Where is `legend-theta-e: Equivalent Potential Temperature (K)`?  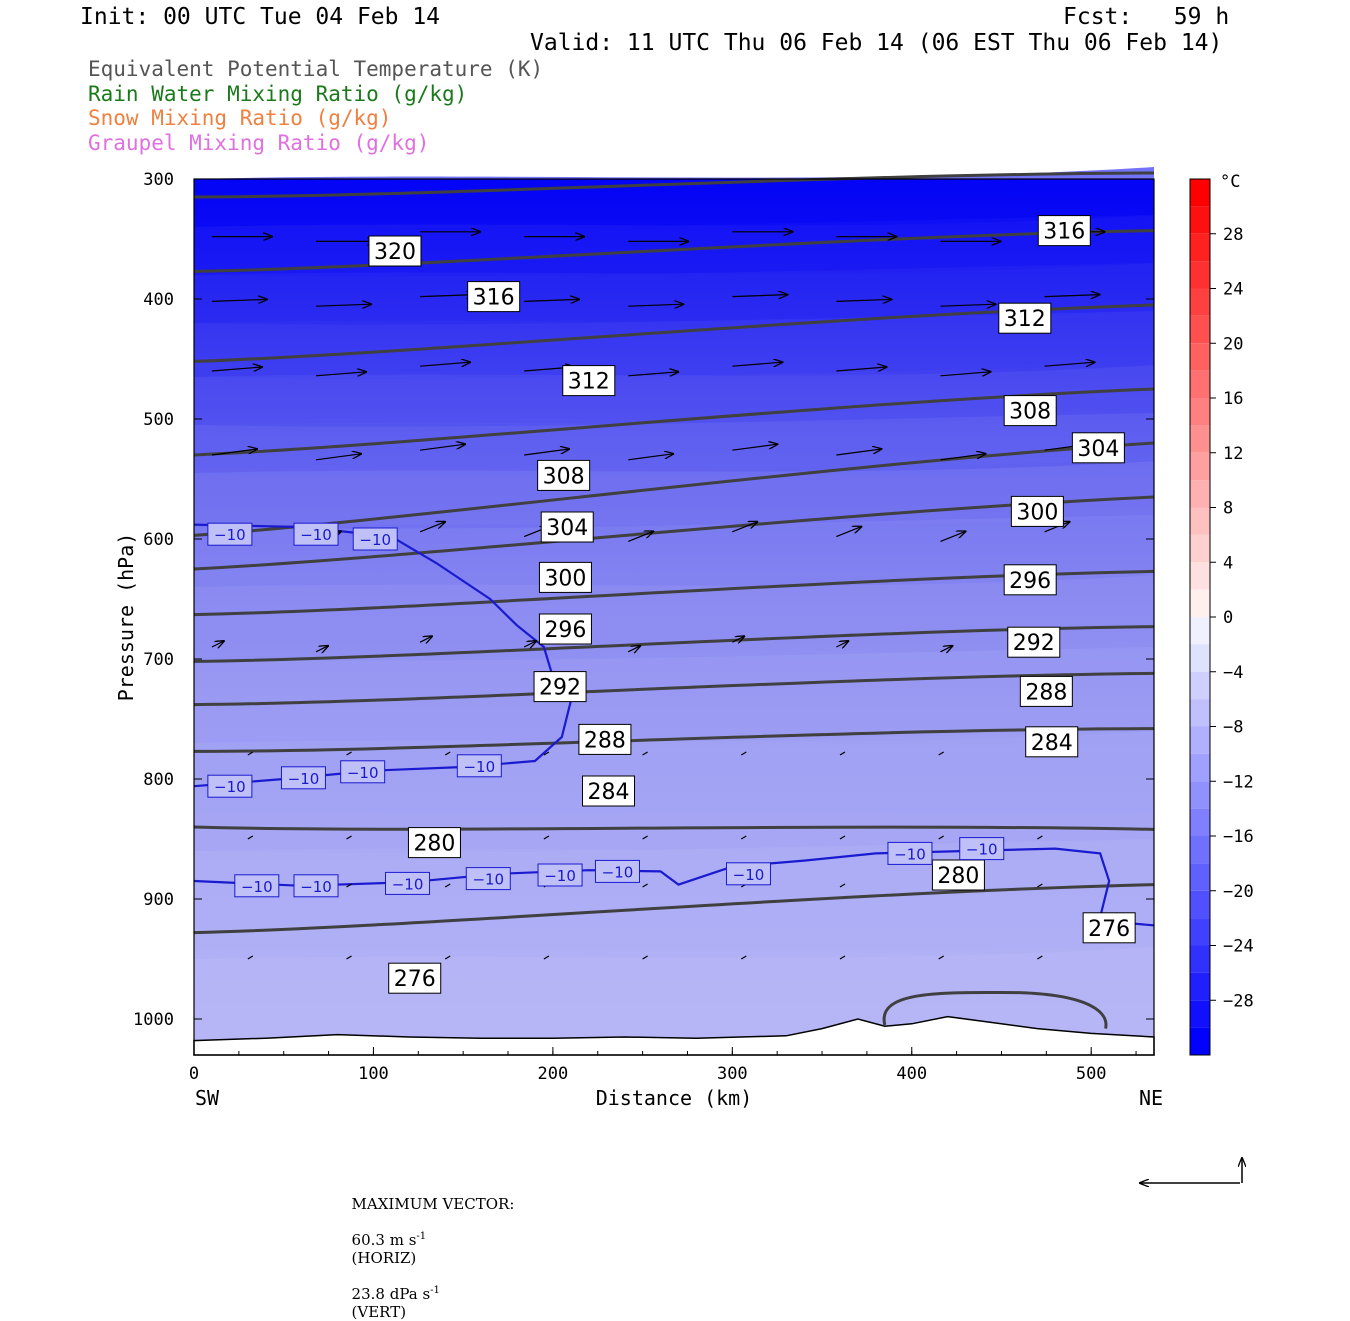 legend-theta-e: Equivalent Potential Temperature (K) is located at coordinates (316, 69).